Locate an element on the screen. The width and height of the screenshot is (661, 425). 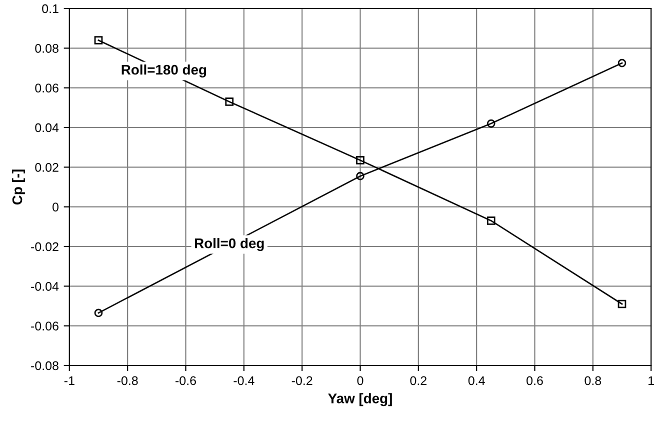
x-tick-label: -1 is located at coordinates (69, 380).